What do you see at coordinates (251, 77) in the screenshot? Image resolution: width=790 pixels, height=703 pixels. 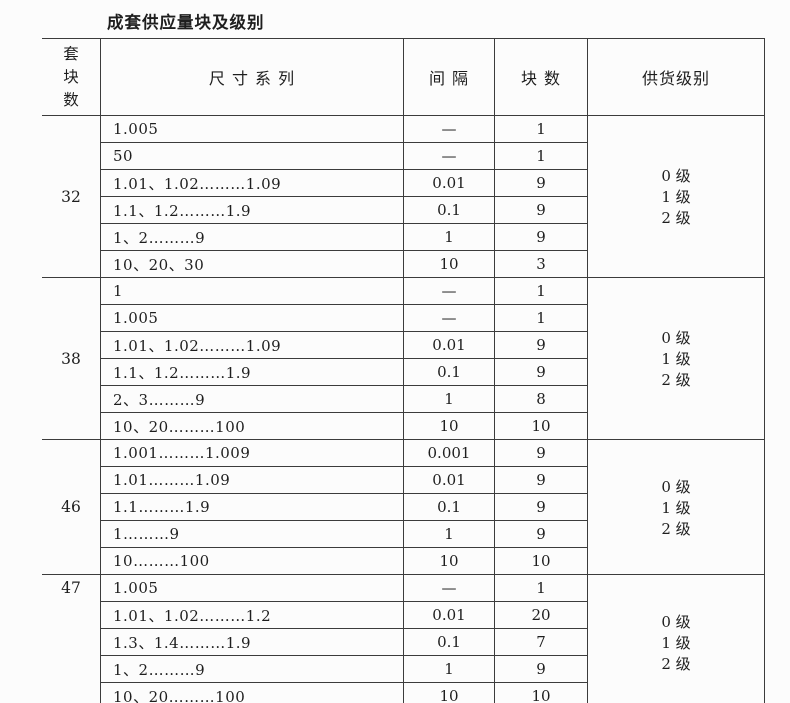 I see `header-size-series: 尺 寸 系 列` at bounding box center [251, 77].